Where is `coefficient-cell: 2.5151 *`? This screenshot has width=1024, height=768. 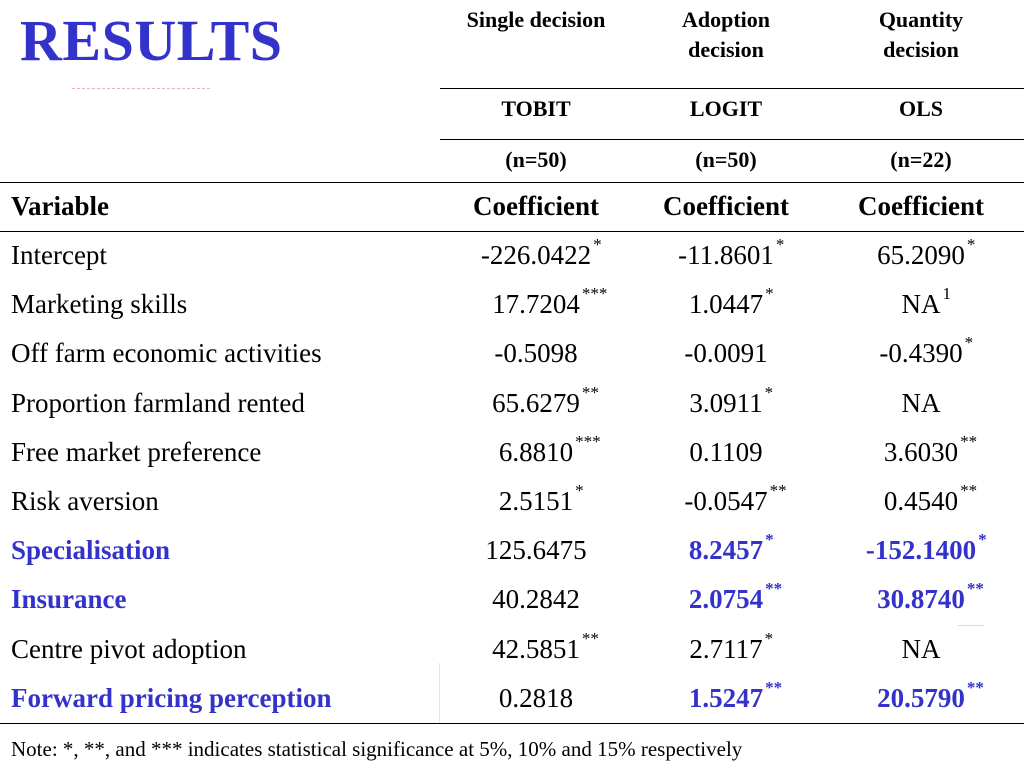 coefficient-cell: 2.5151 * is located at coordinates (541, 498).